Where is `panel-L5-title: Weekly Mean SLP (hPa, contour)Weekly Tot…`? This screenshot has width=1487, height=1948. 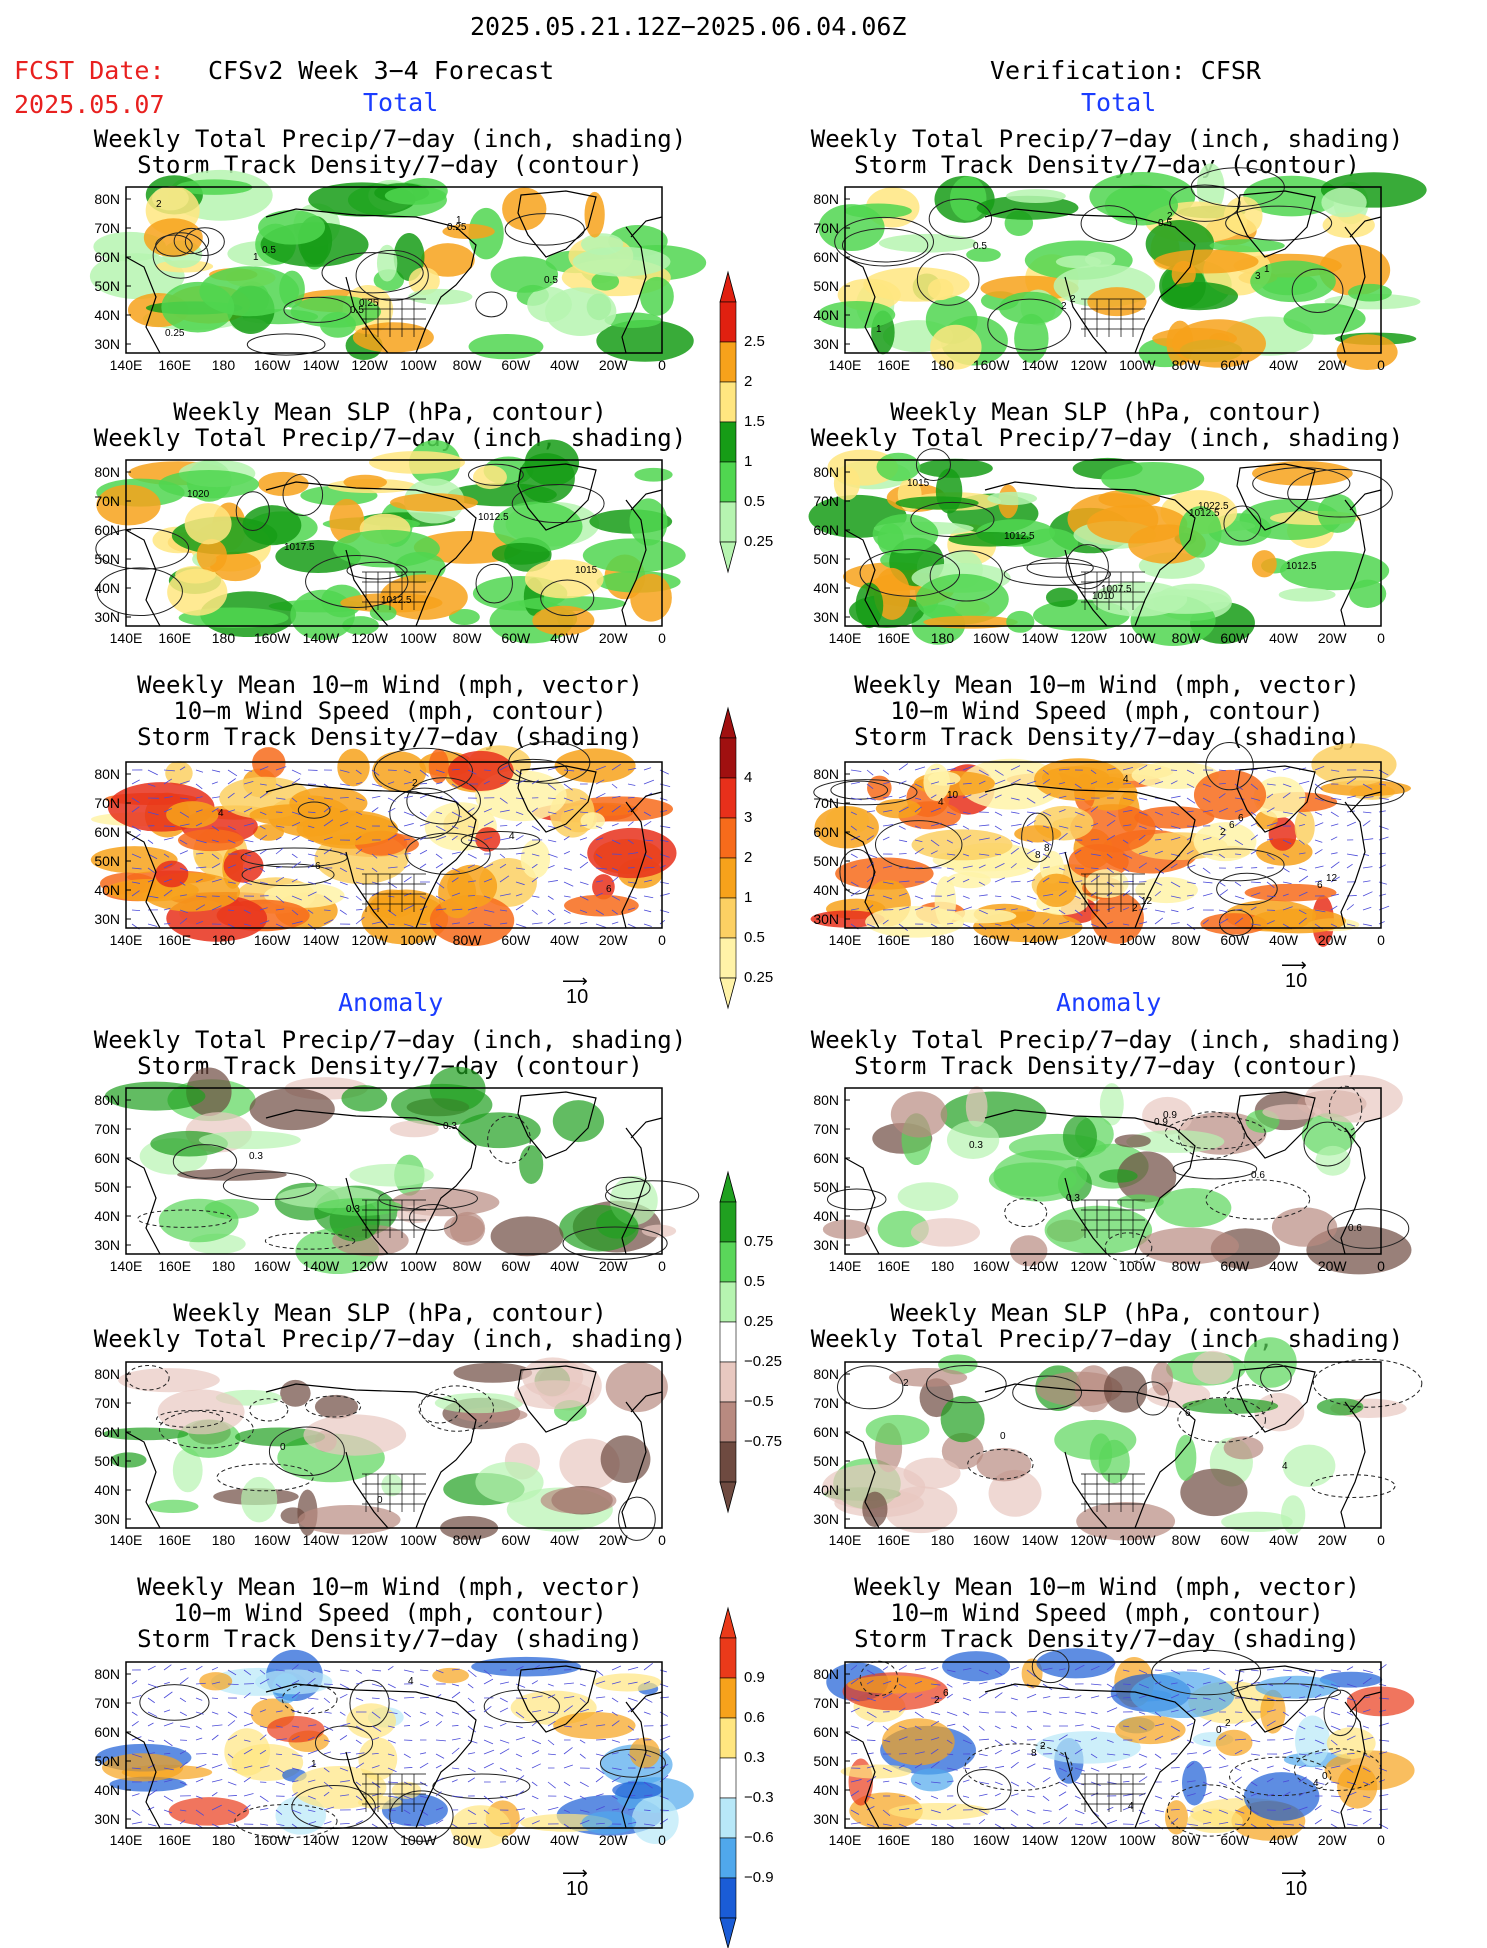 panel-L5-title: Weekly Mean SLP (hPa, contour)Weekly Tot… is located at coordinates (390, 1326).